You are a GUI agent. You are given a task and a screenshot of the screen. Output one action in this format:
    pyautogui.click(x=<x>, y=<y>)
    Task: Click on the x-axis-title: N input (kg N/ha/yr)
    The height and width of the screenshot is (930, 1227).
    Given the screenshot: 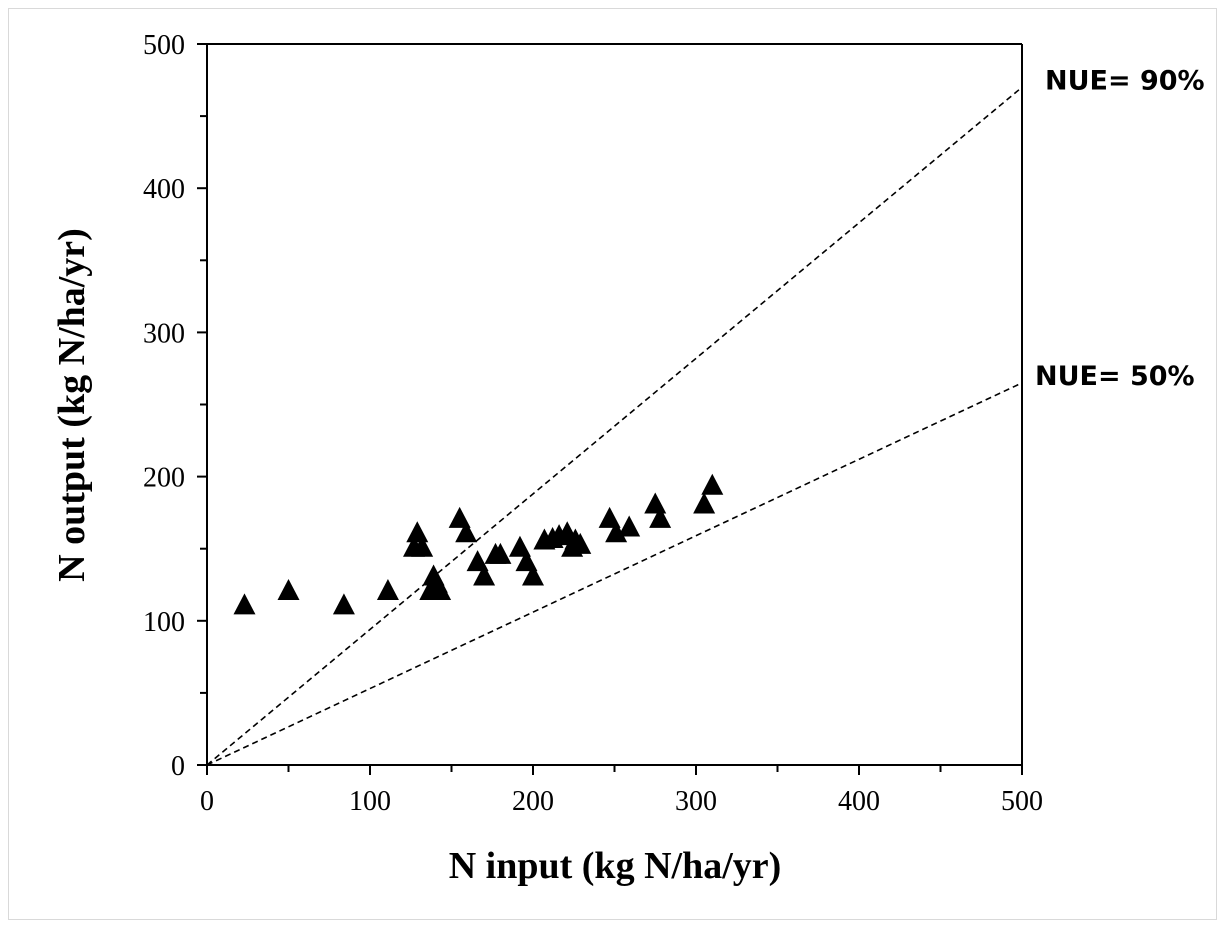 What is the action you would take?
    pyautogui.click(x=615, y=866)
    